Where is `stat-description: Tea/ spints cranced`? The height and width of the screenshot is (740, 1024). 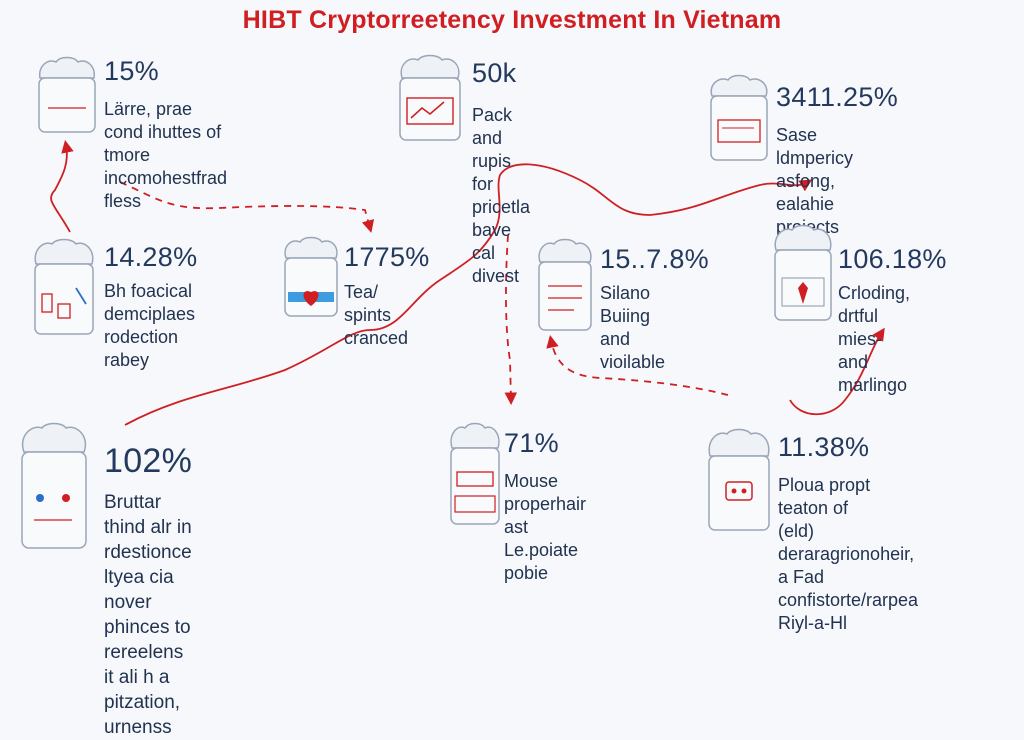
stat-description: Tea/ spints cranced is located at coordinates (376, 315).